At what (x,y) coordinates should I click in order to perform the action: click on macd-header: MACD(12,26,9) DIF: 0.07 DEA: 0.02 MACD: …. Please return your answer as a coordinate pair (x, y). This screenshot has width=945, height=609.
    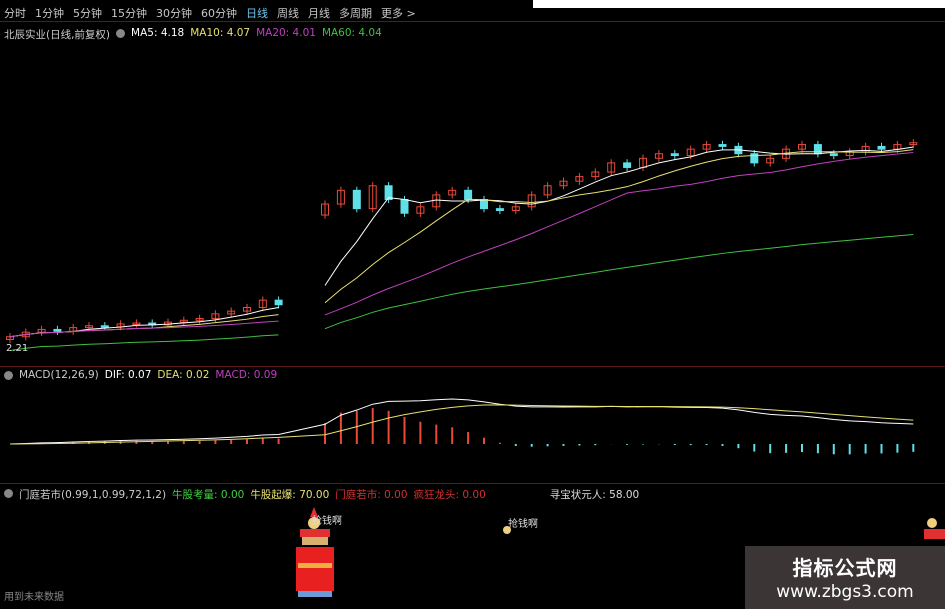
    Looking at the image, I should click on (140, 375).